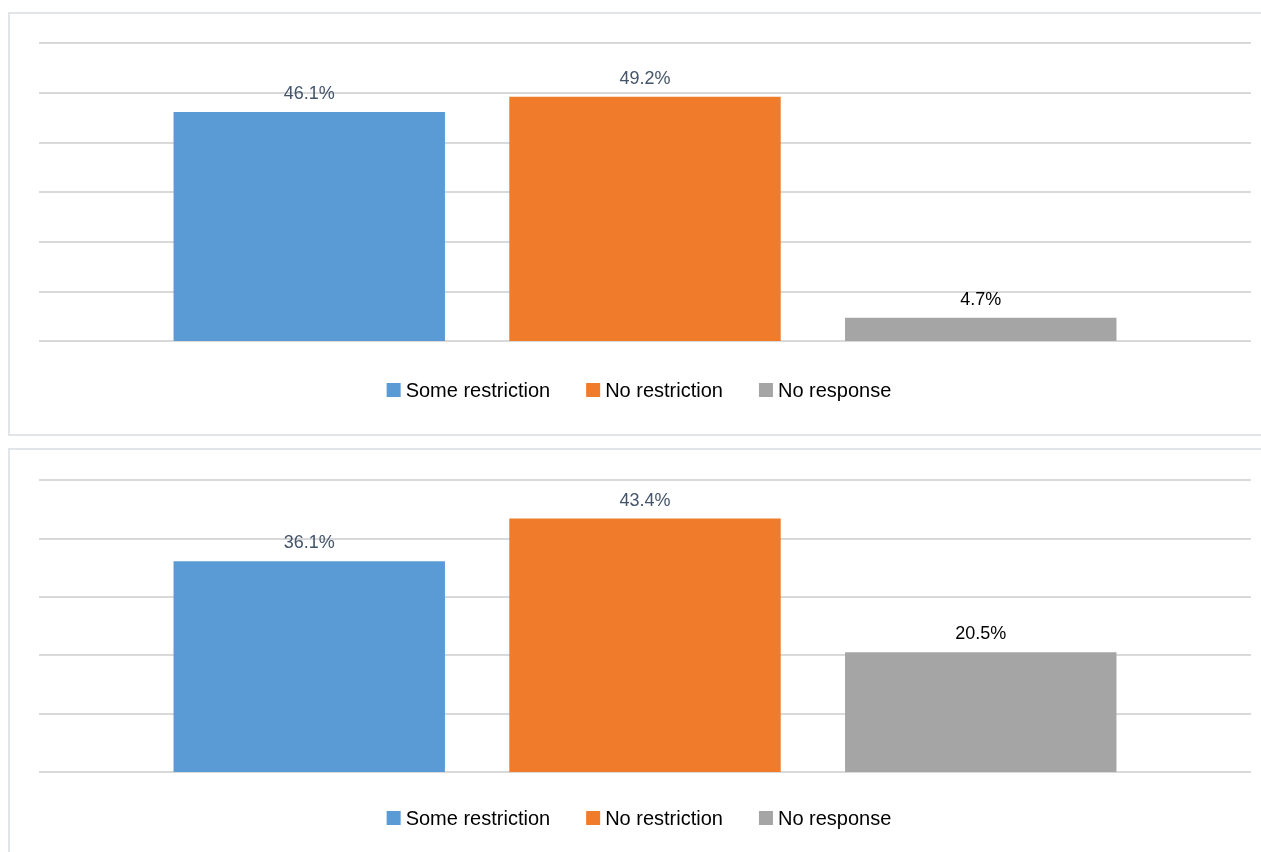 Image resolution: width=1261 pixels, height=852 pixels. Describe the element at coordinates (645, 499) in the screenshot. I see `data-label: 43.4%` at that location.